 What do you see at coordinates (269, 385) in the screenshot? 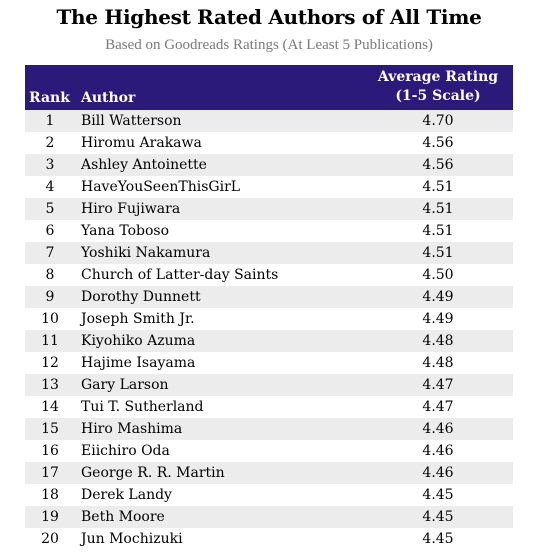
I see `table-row: 13 Gary Larson 4.47` at bounding box center [269, 385].